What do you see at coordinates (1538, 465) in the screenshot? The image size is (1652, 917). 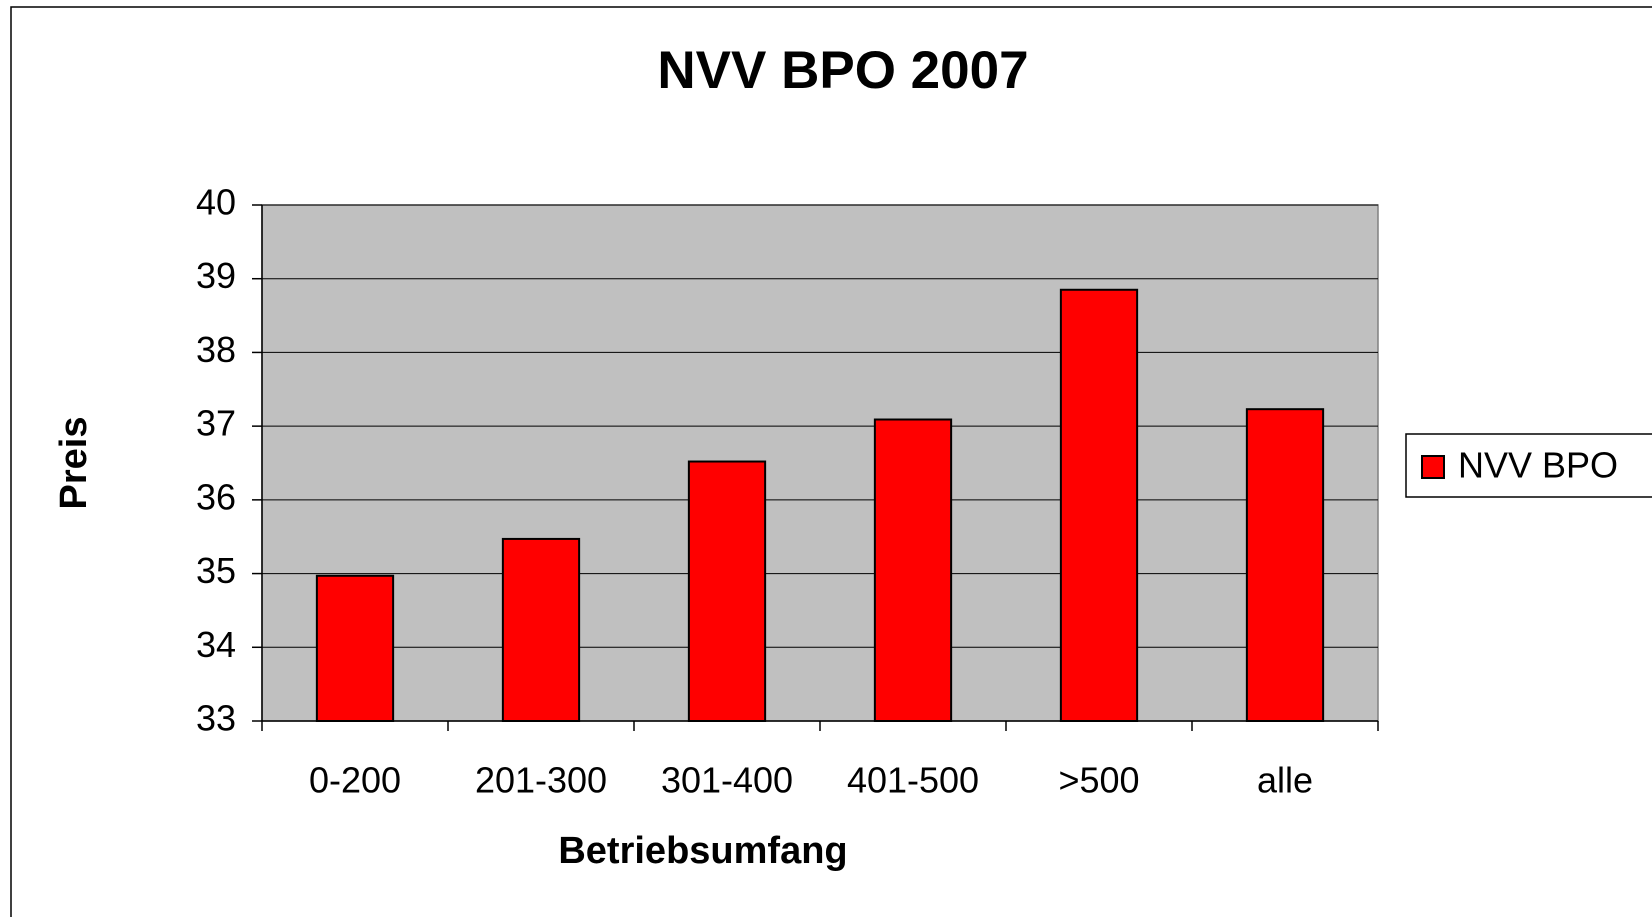 I see `legend-label: NVV BPO` at bounding box center [1538, 465].